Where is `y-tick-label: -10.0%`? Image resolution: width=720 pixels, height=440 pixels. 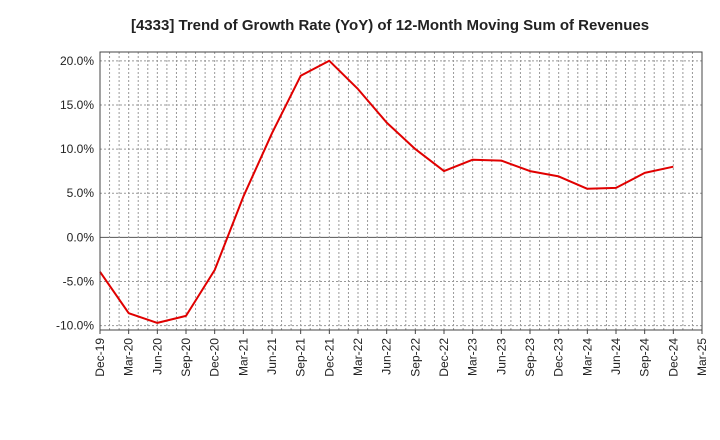
y-tick-label: -10.0% is located at coordinates (75, 326).